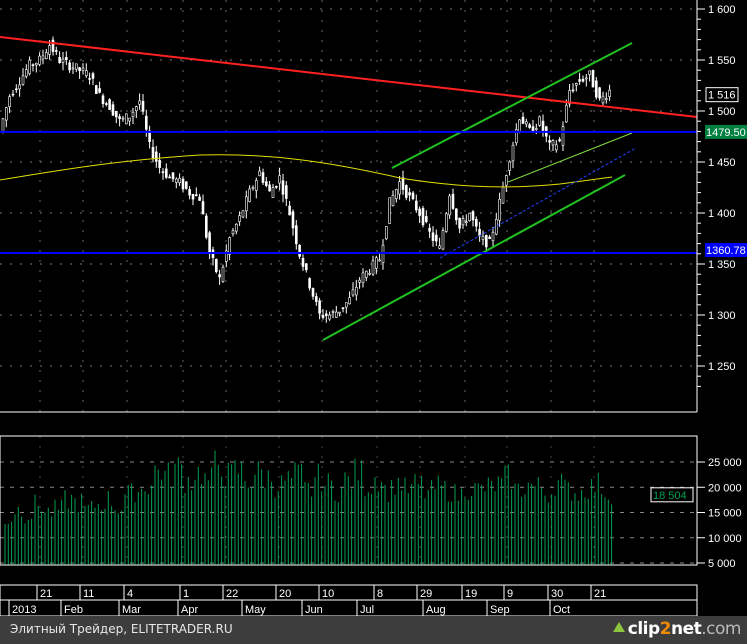  I want to click on date-month-label: 2013, so click(24, 610).